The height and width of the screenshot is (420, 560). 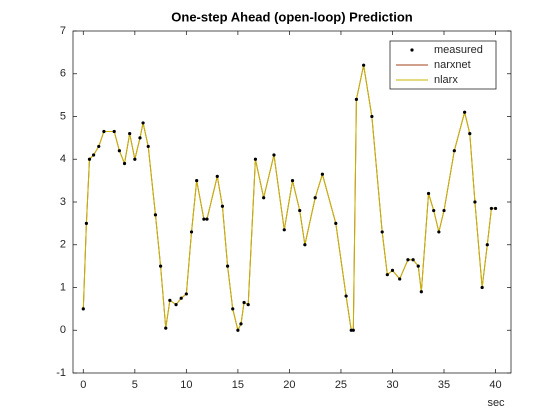 What do you see at coordinates (63, 287) in the screenshot?
I see `y-tick-label: 1` at bounding box center [63, 287].